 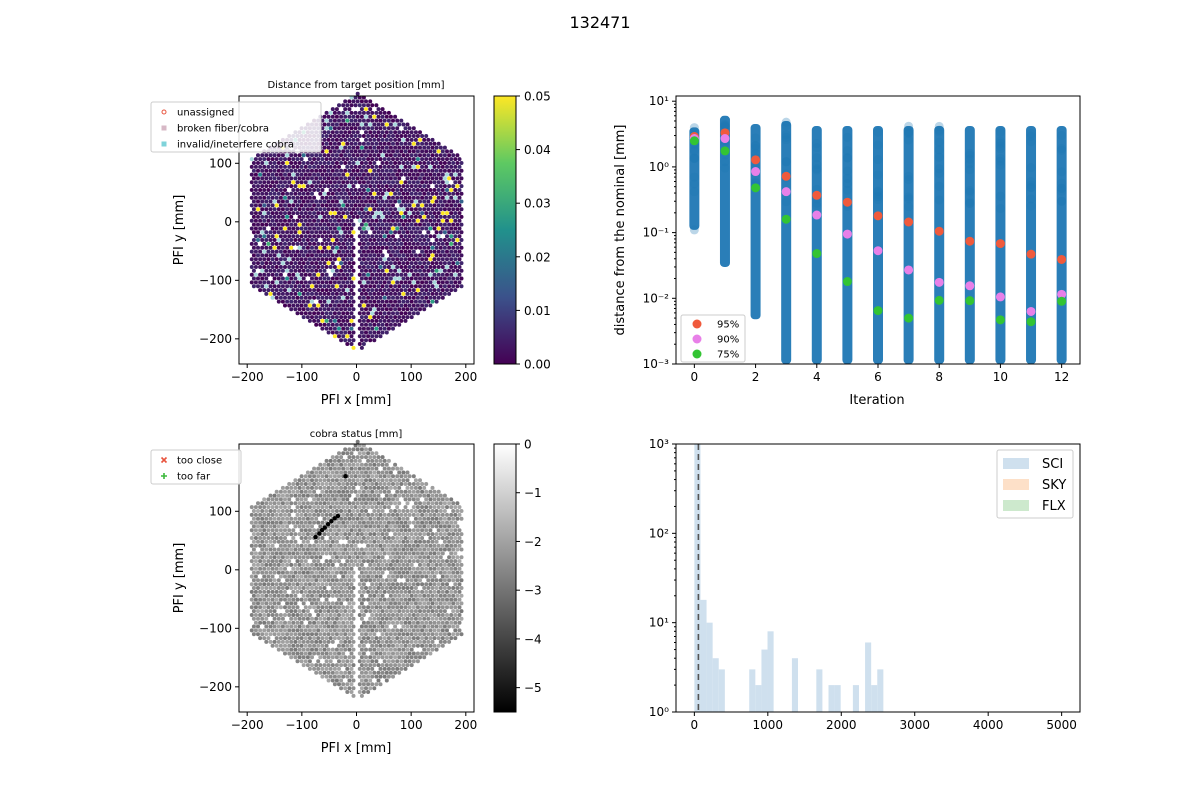 I want to click on percentile-75-point, so click(x=816, y=253).